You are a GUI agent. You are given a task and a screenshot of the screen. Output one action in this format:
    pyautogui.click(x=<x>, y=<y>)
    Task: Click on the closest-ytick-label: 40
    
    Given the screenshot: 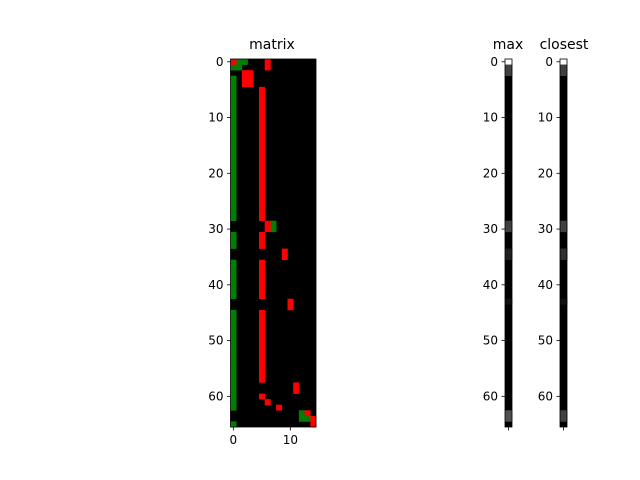 What is the action you would take?
    pyautogui.click(x=545, y=285)
    